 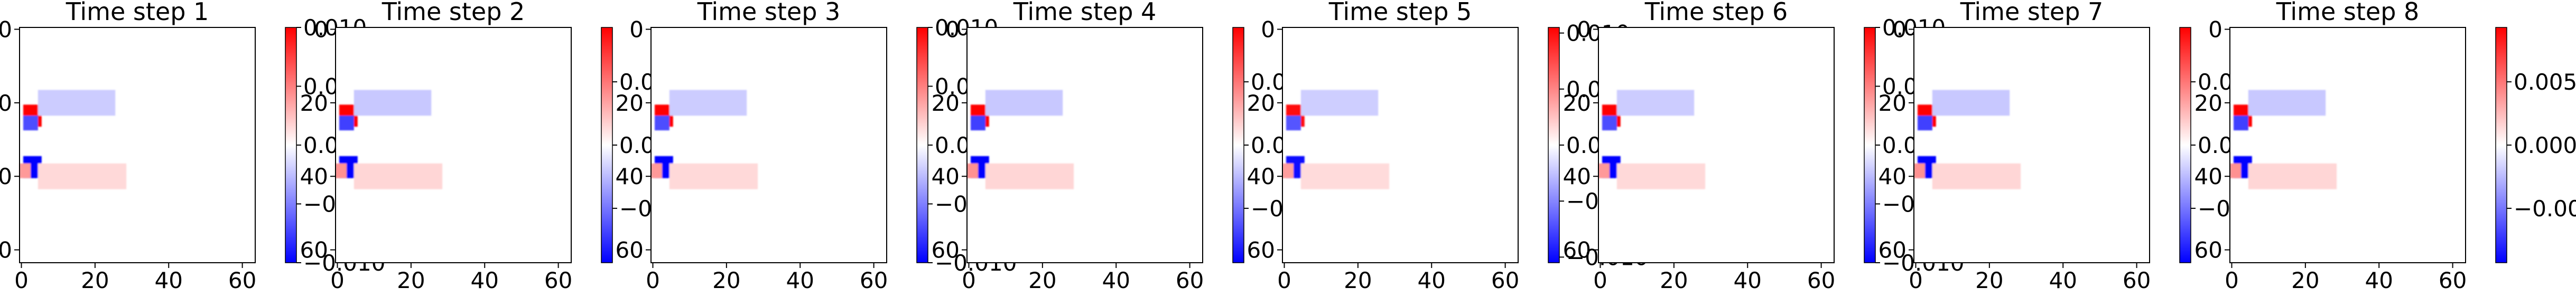 What do you see at coordinates (769, 13) in the screenshot?
I see `panel-title: Time step 3` at bounding box center [769, 13].